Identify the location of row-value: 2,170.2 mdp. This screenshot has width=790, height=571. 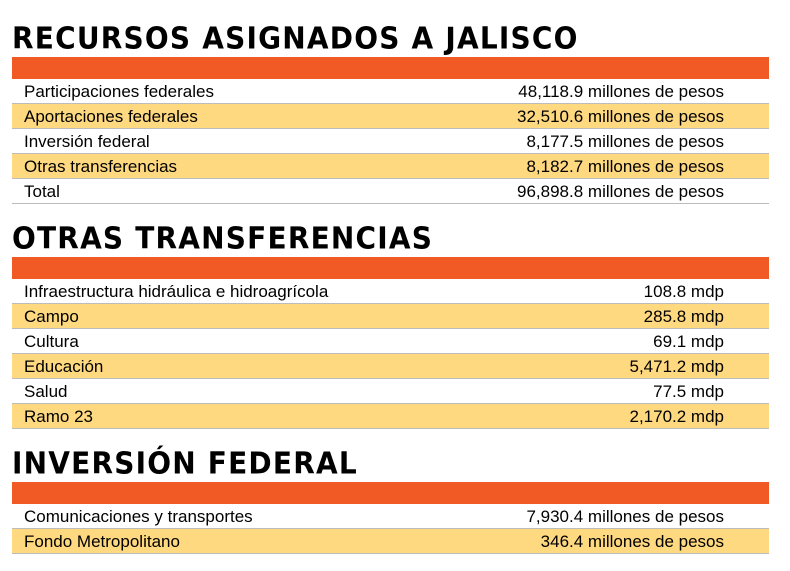
(676, 416).